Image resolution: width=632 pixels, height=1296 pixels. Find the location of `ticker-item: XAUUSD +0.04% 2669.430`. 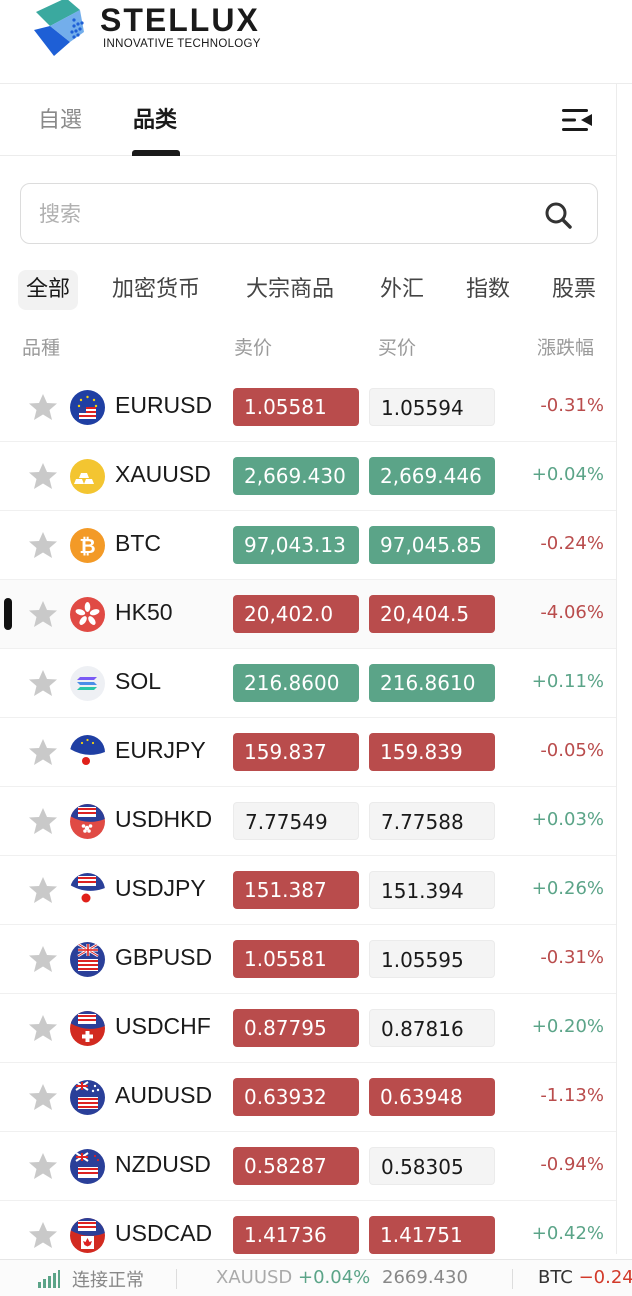

ticker-item: XAUUSD +0.04% 2669.430 is located at coordinates (342, 1277).